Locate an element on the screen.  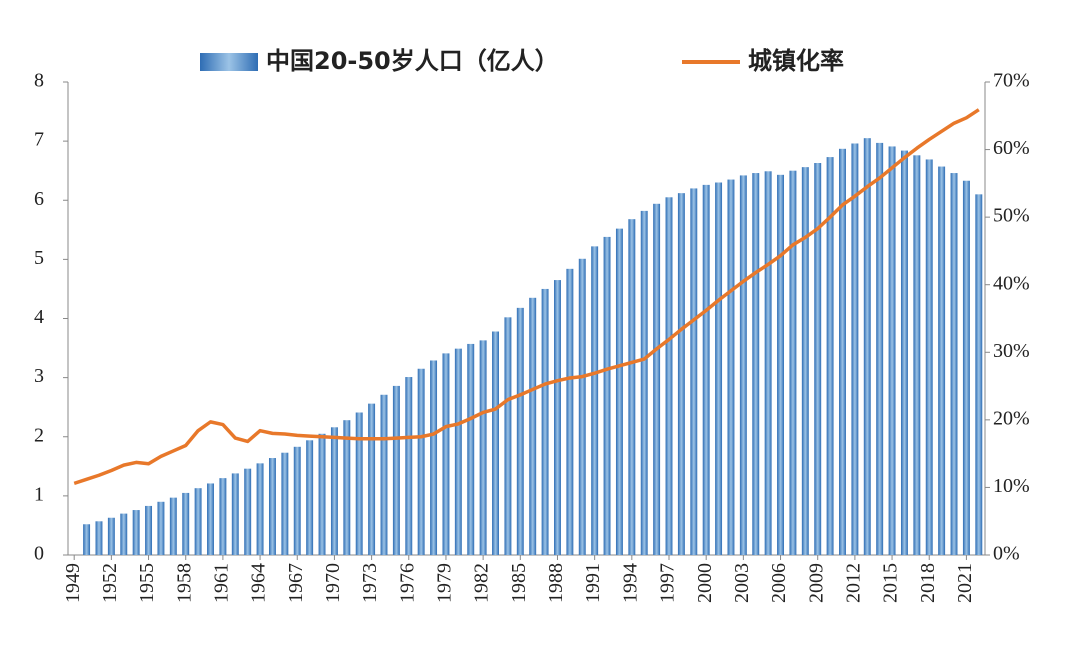
x-tick-label: 1970 is located at coordinates (333, 583).